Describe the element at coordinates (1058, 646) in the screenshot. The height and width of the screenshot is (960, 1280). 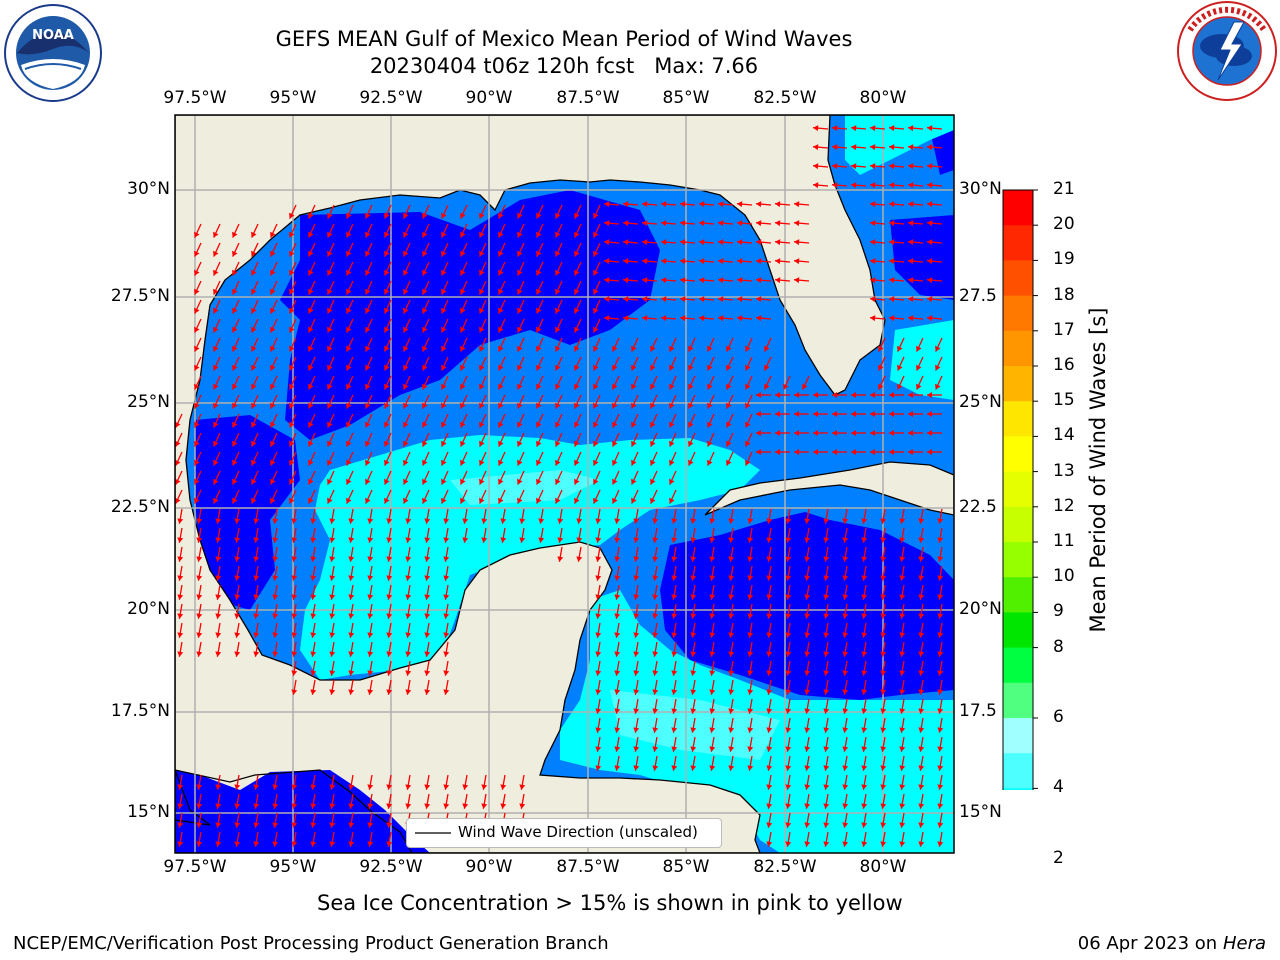
I see `colorbar-tick-label: 8` at that location.